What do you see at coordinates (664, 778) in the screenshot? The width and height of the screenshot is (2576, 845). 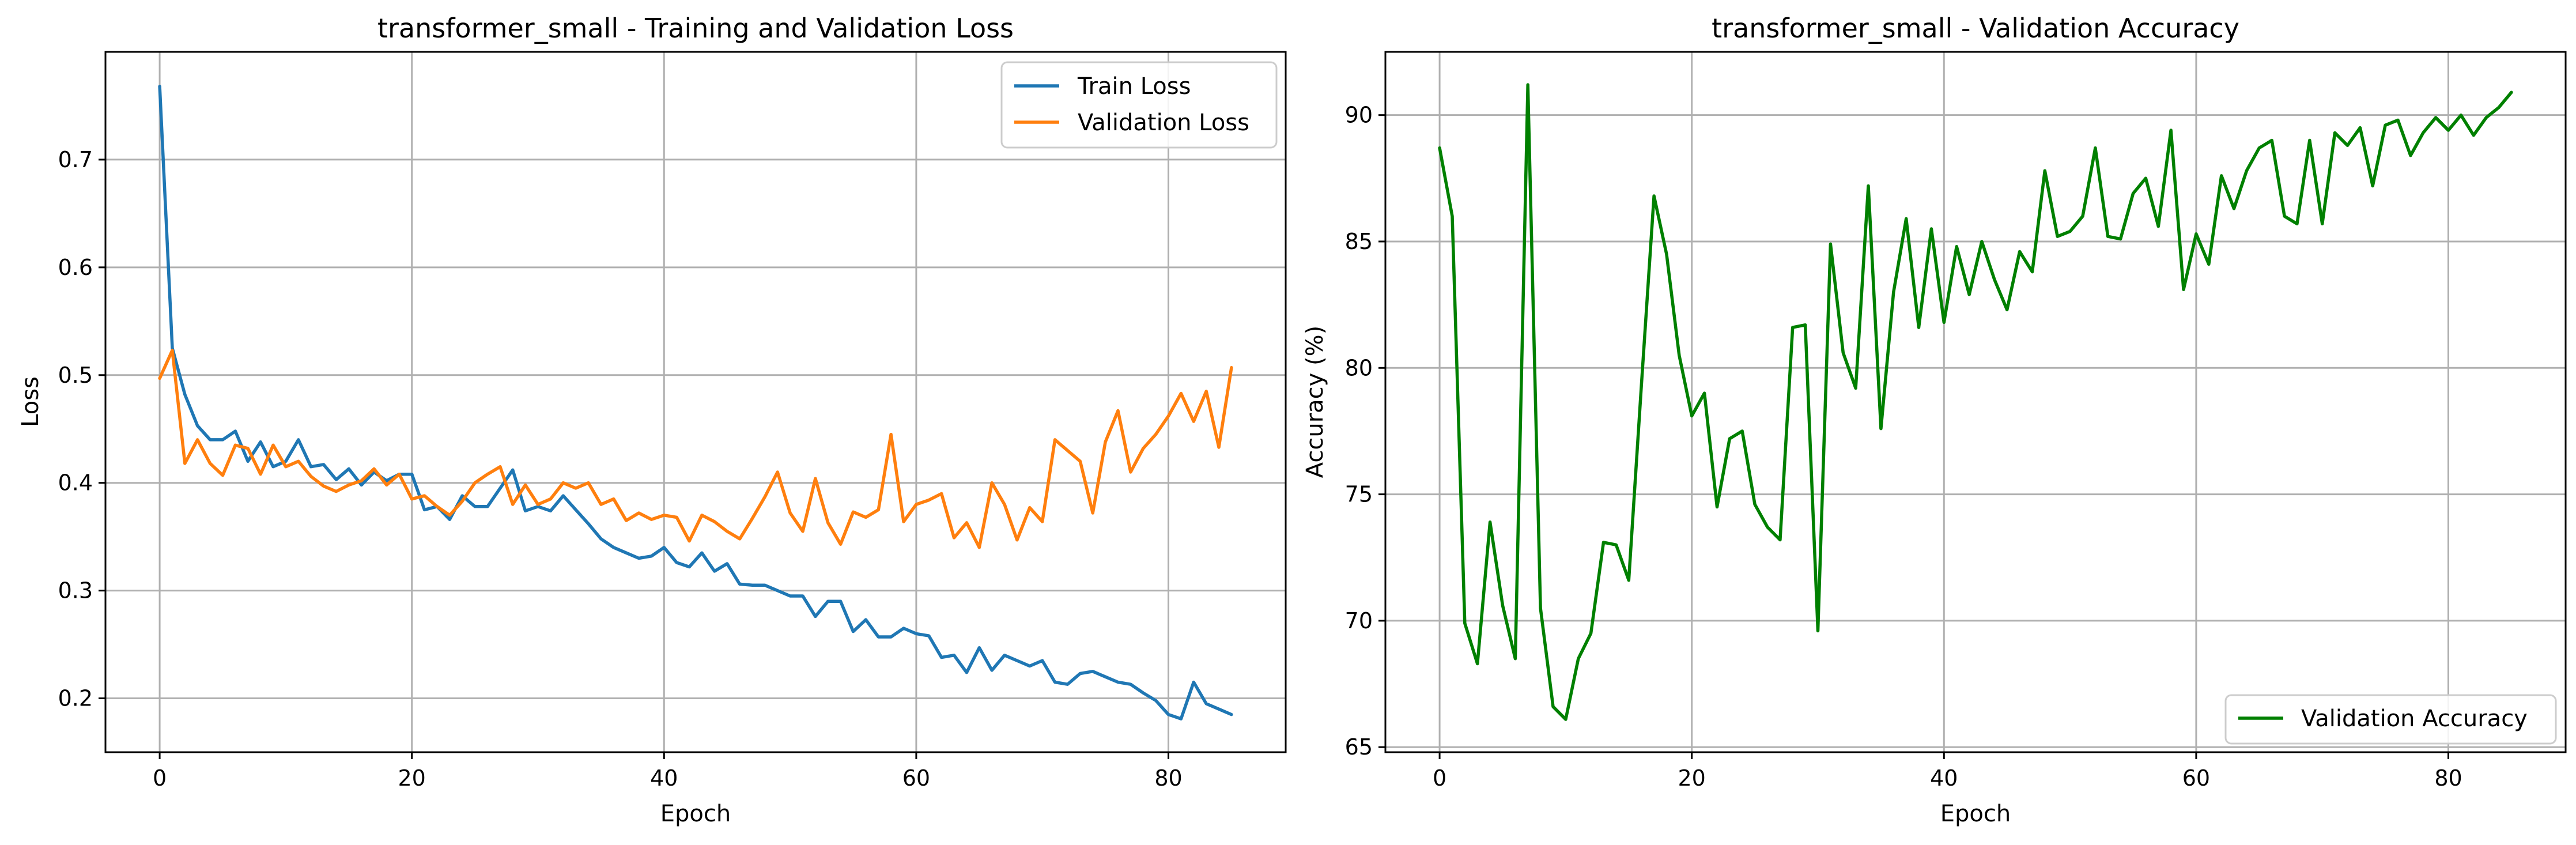 I see `loss-x-tick-label: 40` at bounding box center [664, 778].